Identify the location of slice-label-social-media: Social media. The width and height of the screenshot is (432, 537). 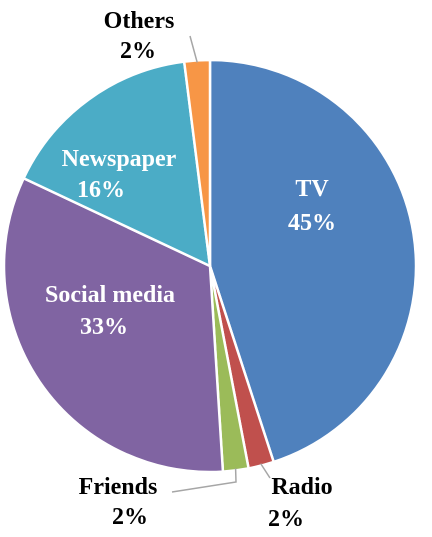
(110, 295).